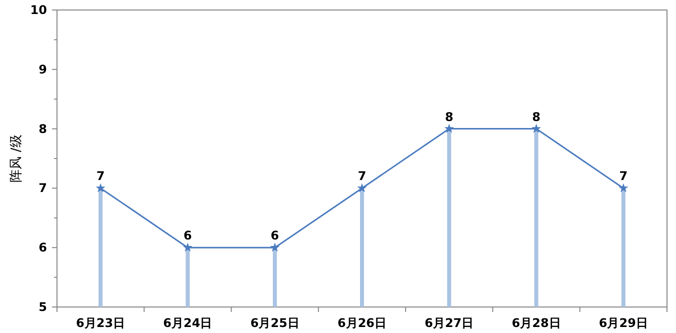 This screenshot has width=676, height=333. Describe the element at coordinates (38, 10) in the screenshot. I see `y-tick-label: 10` at that location.